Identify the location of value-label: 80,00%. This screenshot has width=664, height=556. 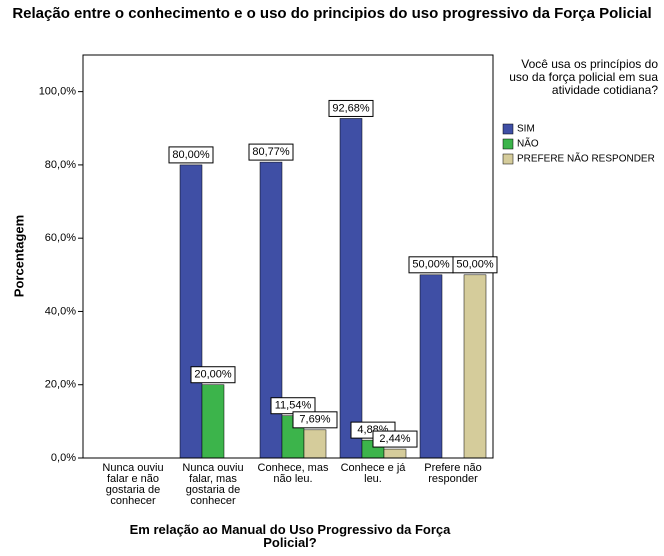
(191, 155).